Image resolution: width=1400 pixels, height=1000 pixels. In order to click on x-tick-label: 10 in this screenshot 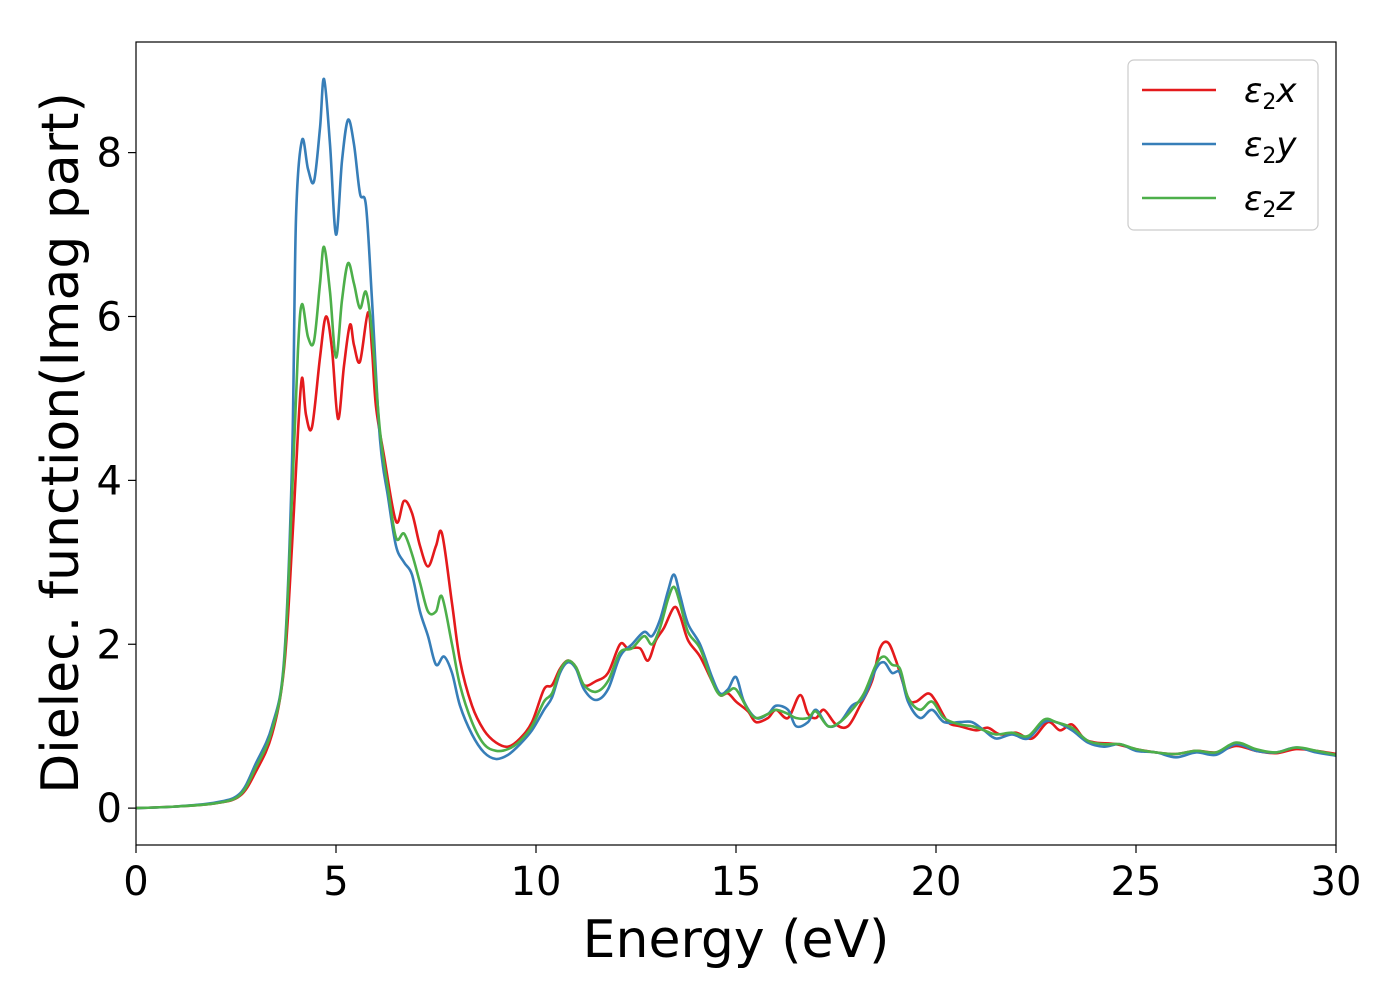, I will do `click(536, 882)`.